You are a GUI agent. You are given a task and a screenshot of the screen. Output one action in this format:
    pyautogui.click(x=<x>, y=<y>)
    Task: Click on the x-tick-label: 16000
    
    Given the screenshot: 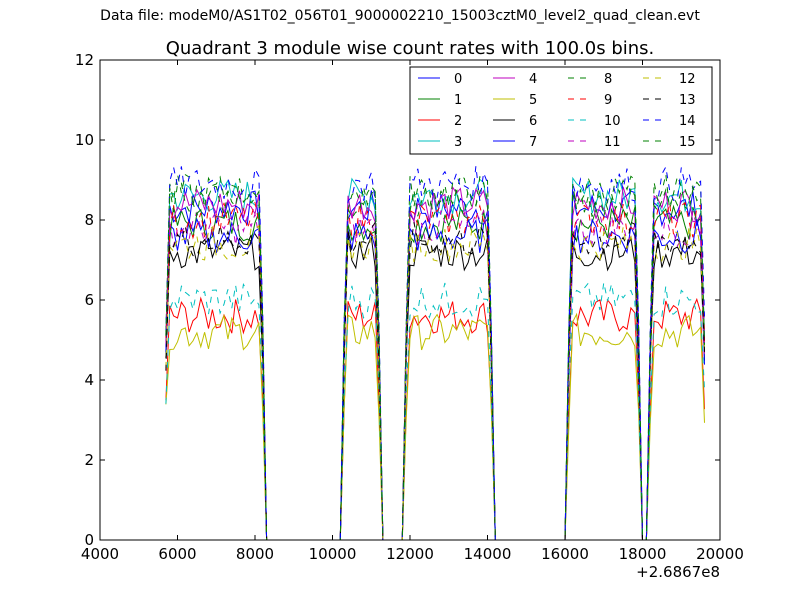 What is the action you would take?
    pyautogui.click(x=565, y=554)
    